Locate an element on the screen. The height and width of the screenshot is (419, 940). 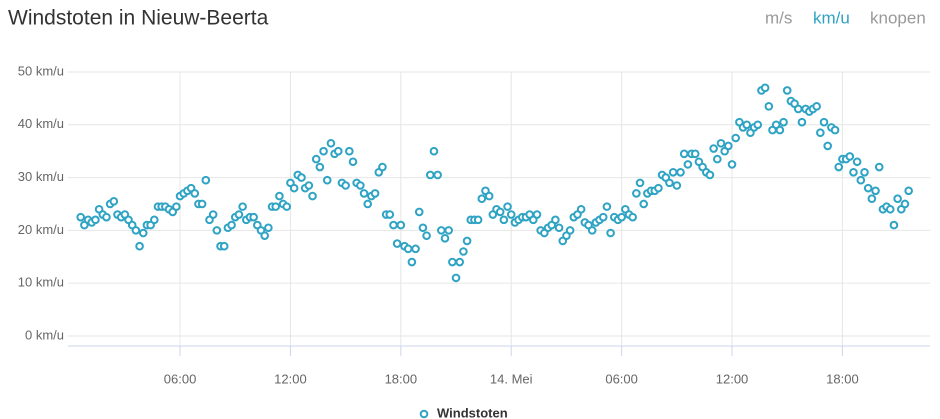
y-tick-label: 50 km/u is located at coordinates (41, 70).